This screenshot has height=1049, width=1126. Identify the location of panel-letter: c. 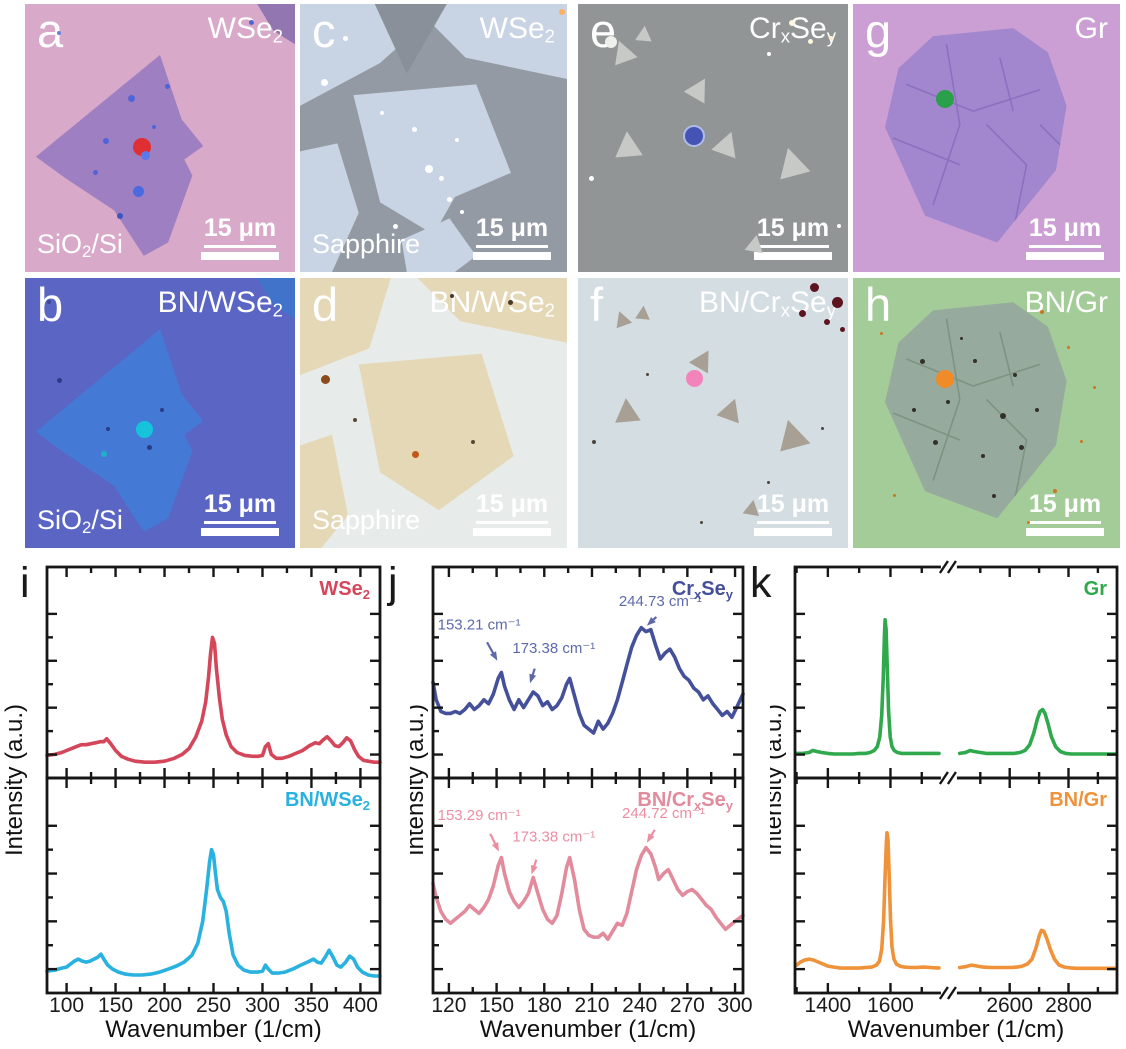
(324, 30).